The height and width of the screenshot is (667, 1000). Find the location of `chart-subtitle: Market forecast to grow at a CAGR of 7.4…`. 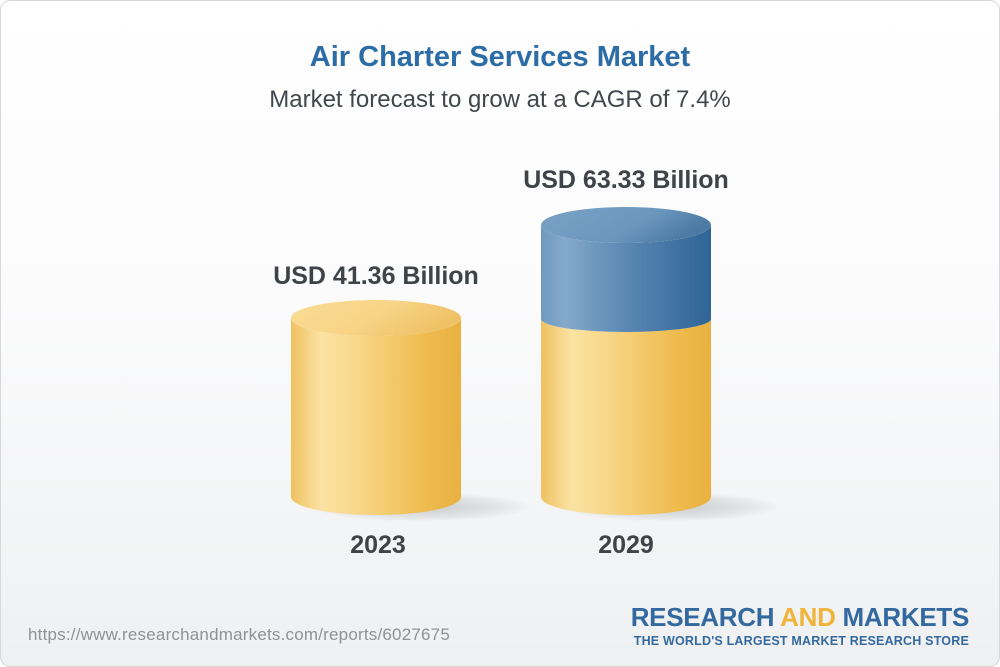

chart-subtitle: Market forecast to grow at a CAGR of 7.4… is located at coordinates (500, 99).